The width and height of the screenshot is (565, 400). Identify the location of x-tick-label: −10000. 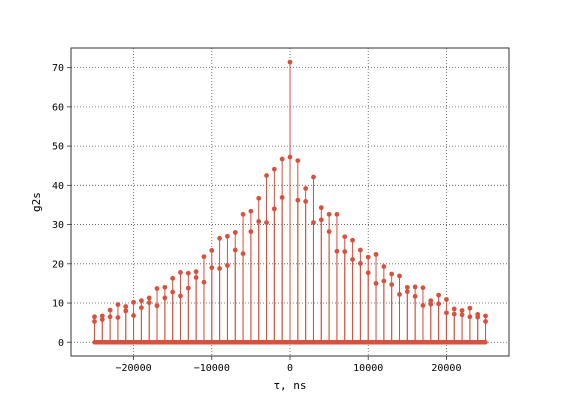
(212, 368).